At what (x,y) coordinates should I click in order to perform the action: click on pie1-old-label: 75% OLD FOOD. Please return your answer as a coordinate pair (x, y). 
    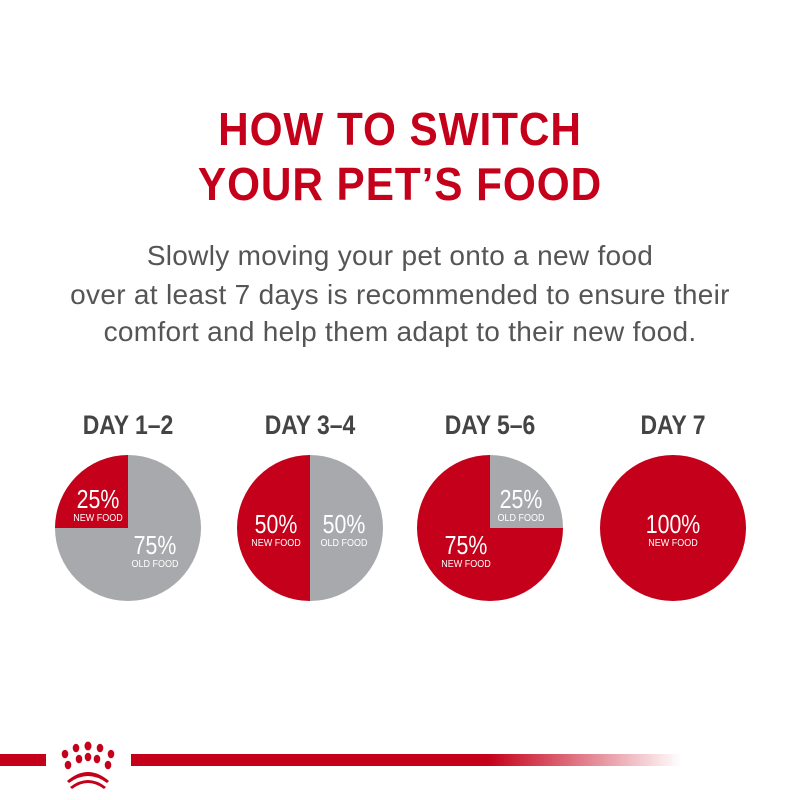
    Looking at the image, I should click on (155, 550).